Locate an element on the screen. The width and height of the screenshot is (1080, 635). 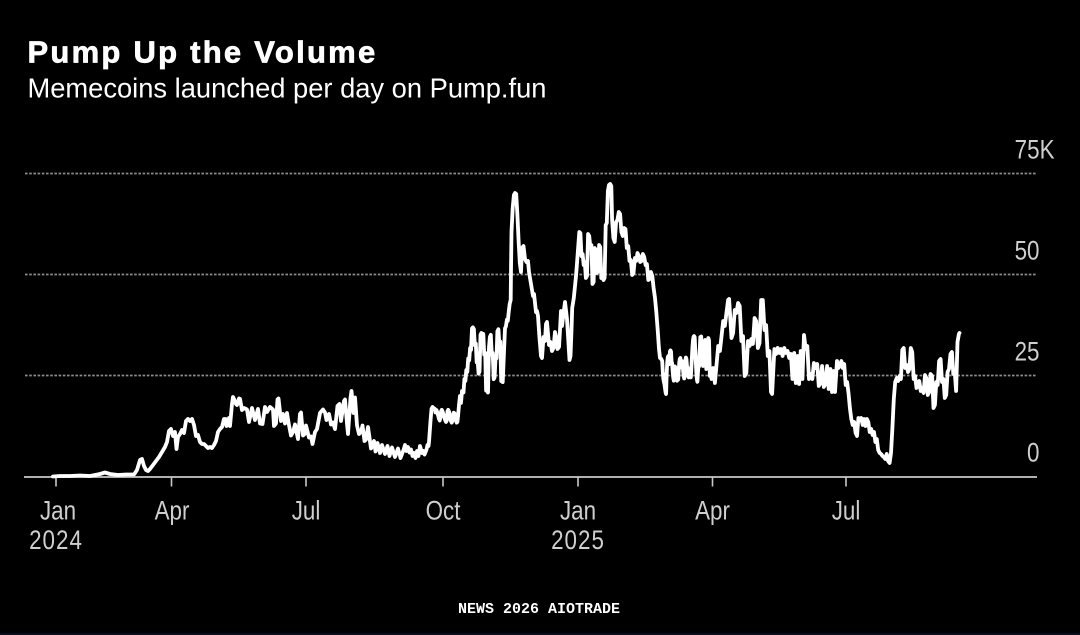
svg-text: Pump Up the Volume is located at coordinates (203, 52).